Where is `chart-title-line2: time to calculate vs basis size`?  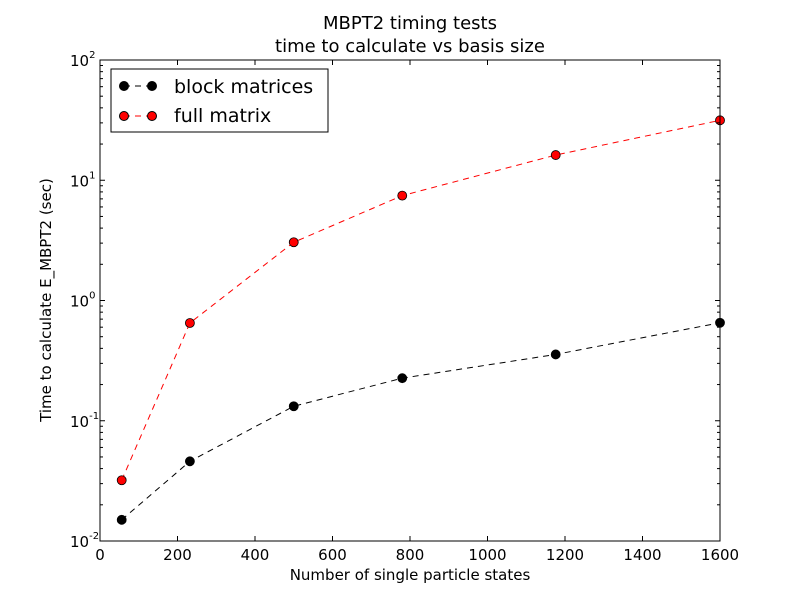
chart-title-line2: time to calculate vs basis size is located at coordinates (410, 46).